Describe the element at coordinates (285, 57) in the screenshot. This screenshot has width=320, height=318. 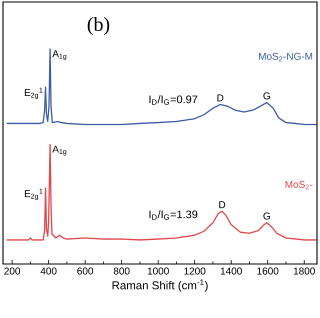
I see `text: MoS$_{2}$-NG-M` at that location.